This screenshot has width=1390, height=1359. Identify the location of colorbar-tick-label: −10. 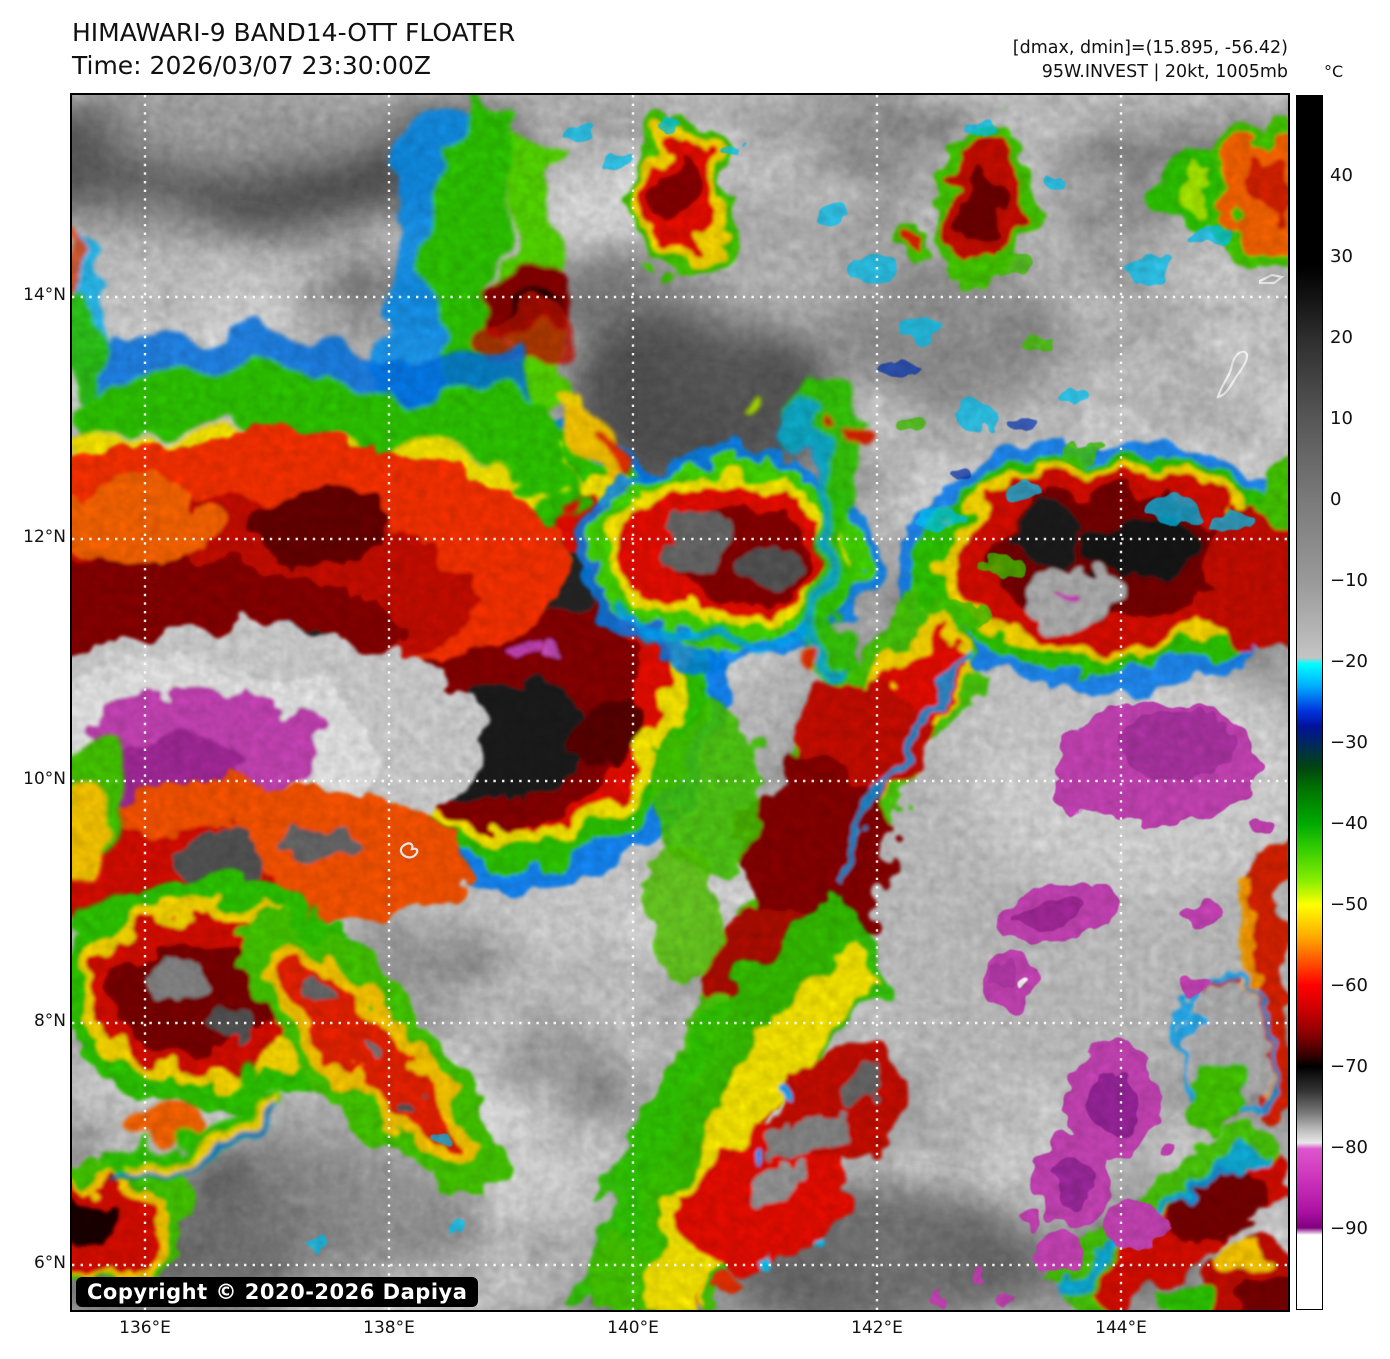
(1349, 580).